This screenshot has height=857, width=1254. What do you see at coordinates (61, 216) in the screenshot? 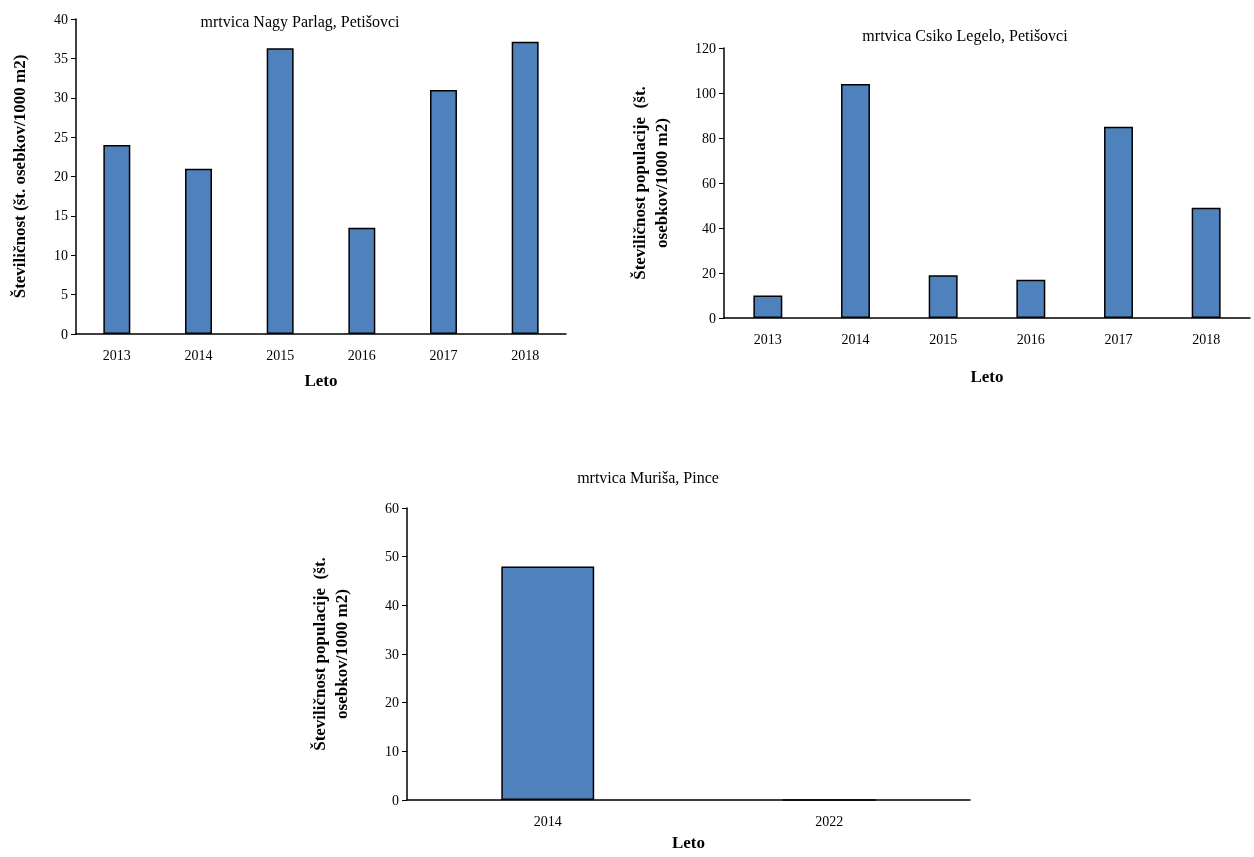
I see `y-tick-label: 15` at bounding box center [61, 216].